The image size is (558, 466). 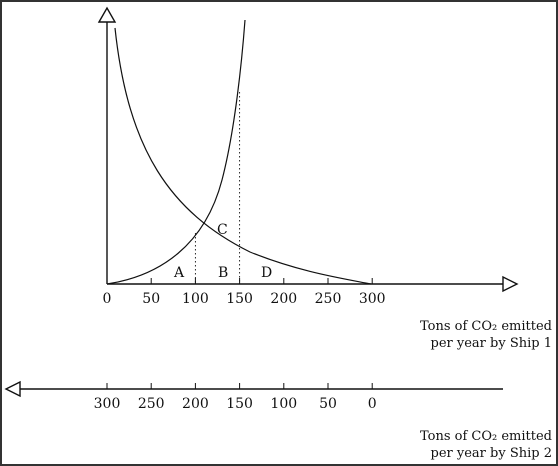 What do you see at coordinates (283, 404) in the screenshot?
I see `axis2-tick-label-4: 100` at bounding box center [283, 404].